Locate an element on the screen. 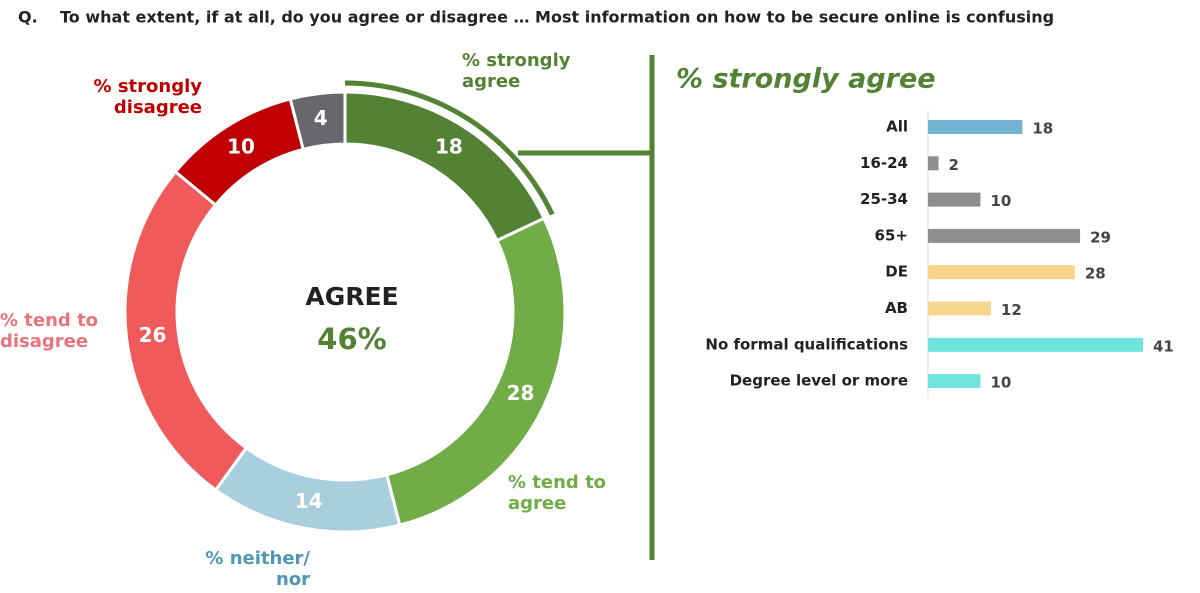 The image size is (1200, 593). segment-value: 26 is located at coordinates (153, 335).